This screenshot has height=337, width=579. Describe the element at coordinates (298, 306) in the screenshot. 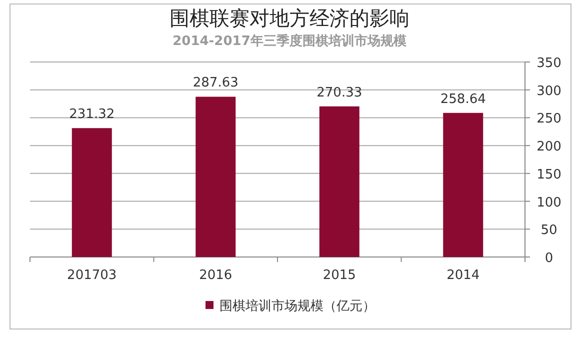

I see `legend-label: 围棋培训市场规模（亿元）` at that location.